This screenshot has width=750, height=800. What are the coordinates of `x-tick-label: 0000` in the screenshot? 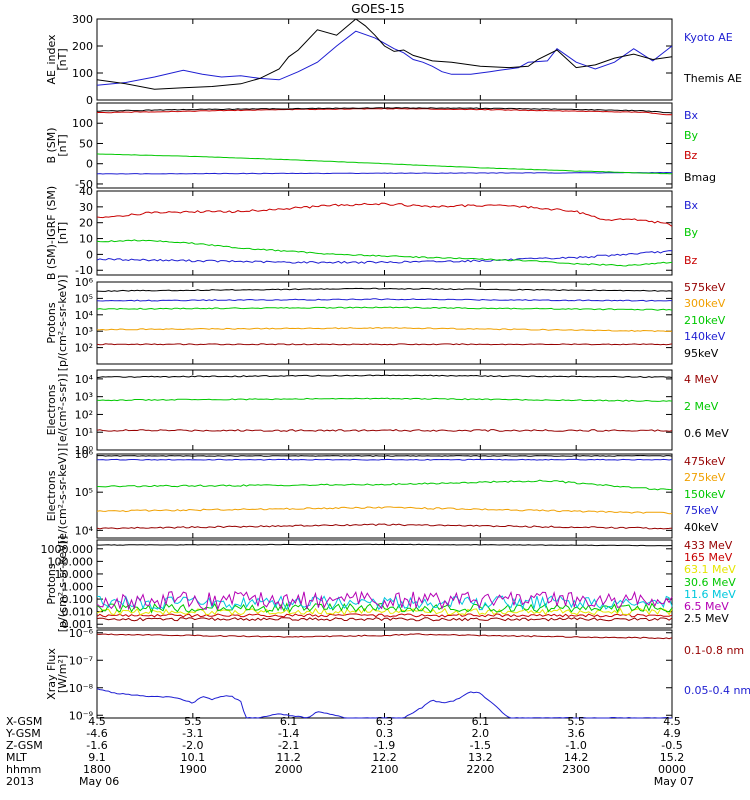 It's located at (672, 769).